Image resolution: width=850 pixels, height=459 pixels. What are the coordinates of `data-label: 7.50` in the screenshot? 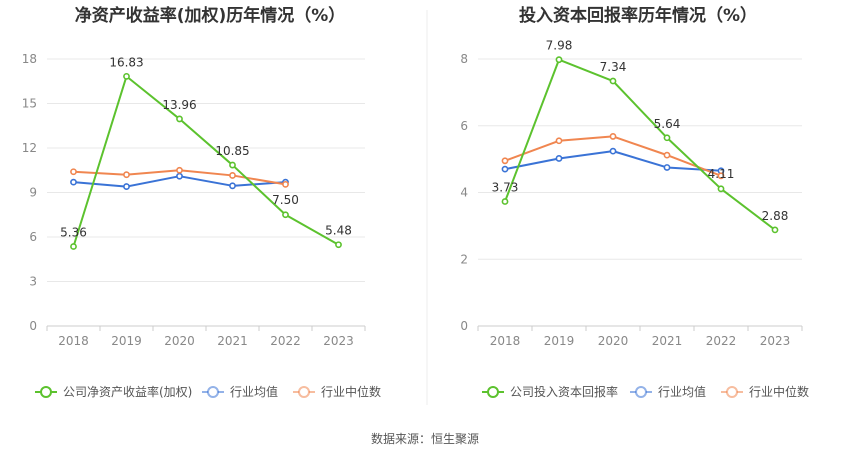 It's located at (285, 200).